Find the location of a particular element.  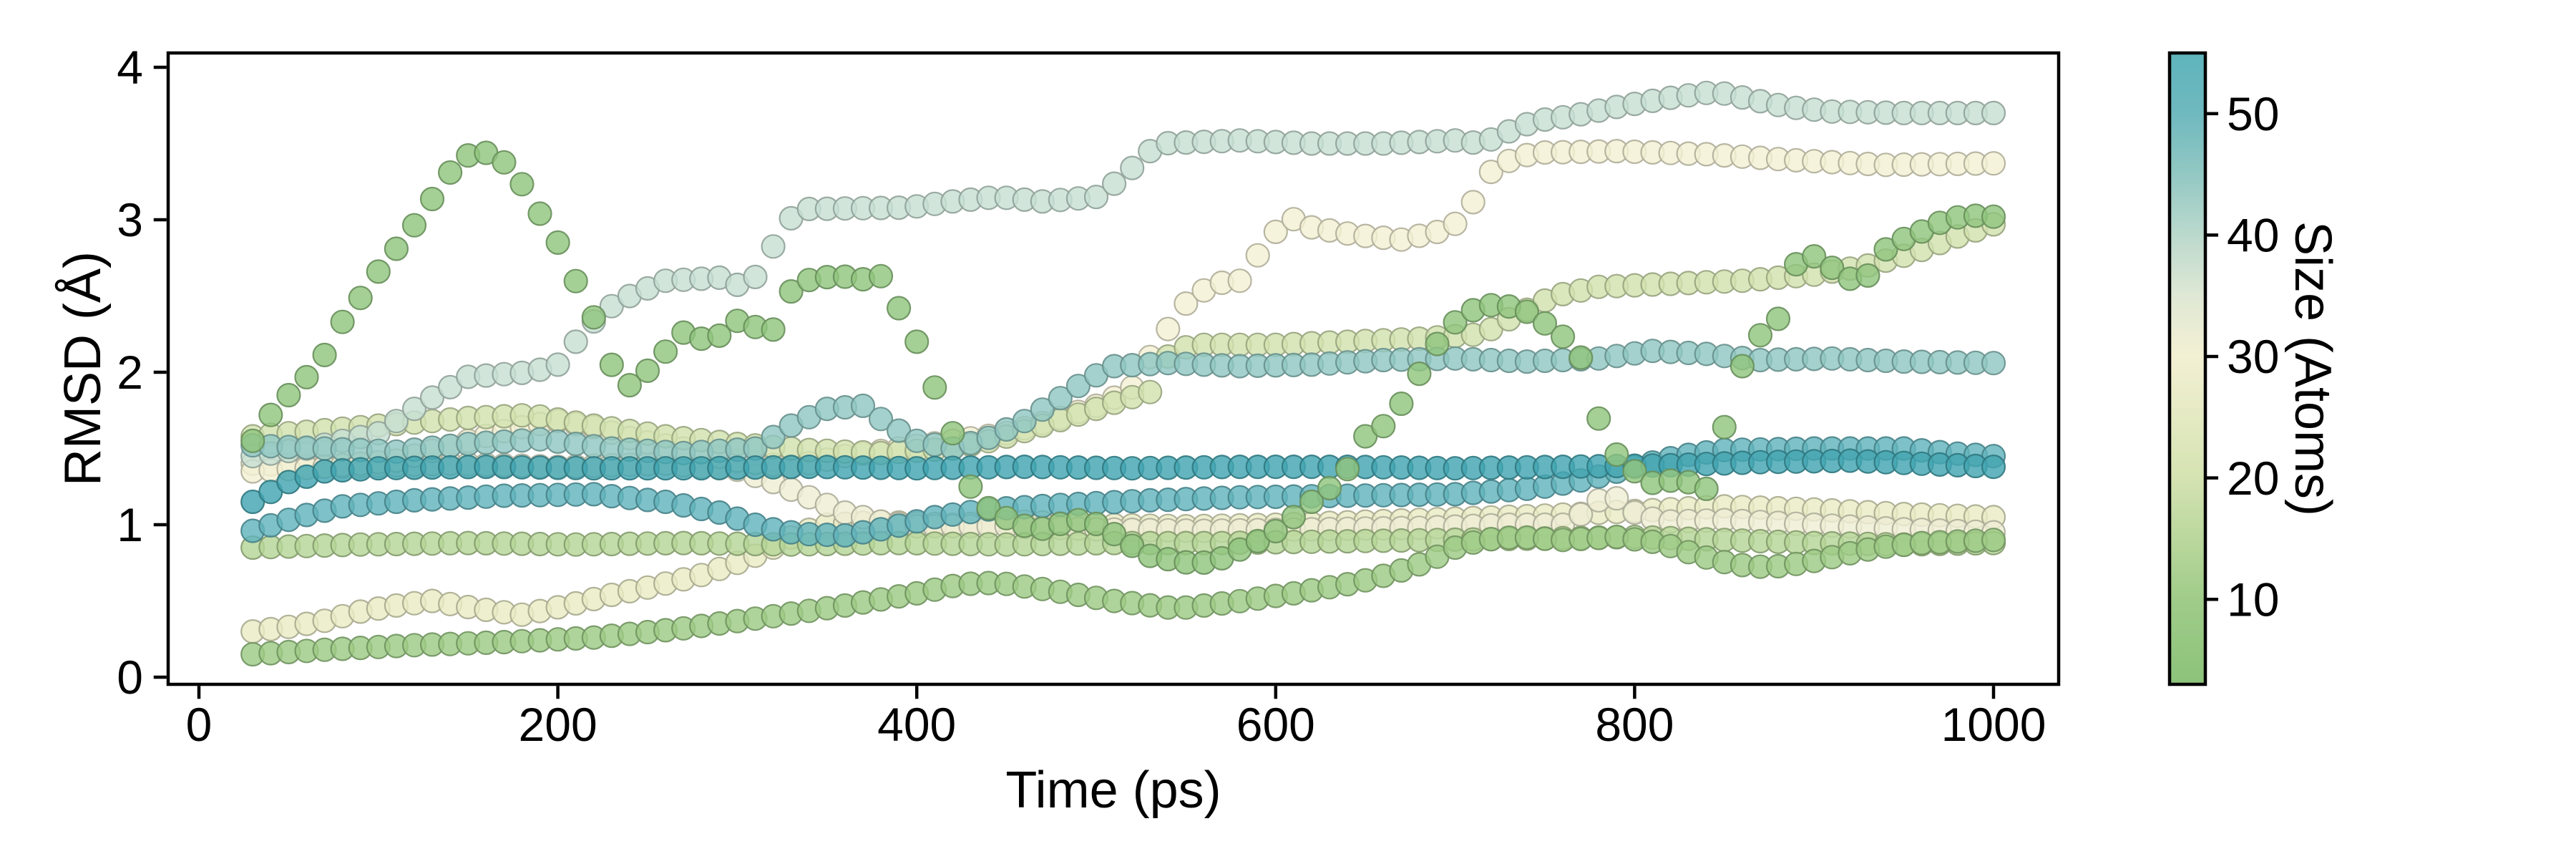

x-tick-label: 1000 is located at coordinates (1993, 724).